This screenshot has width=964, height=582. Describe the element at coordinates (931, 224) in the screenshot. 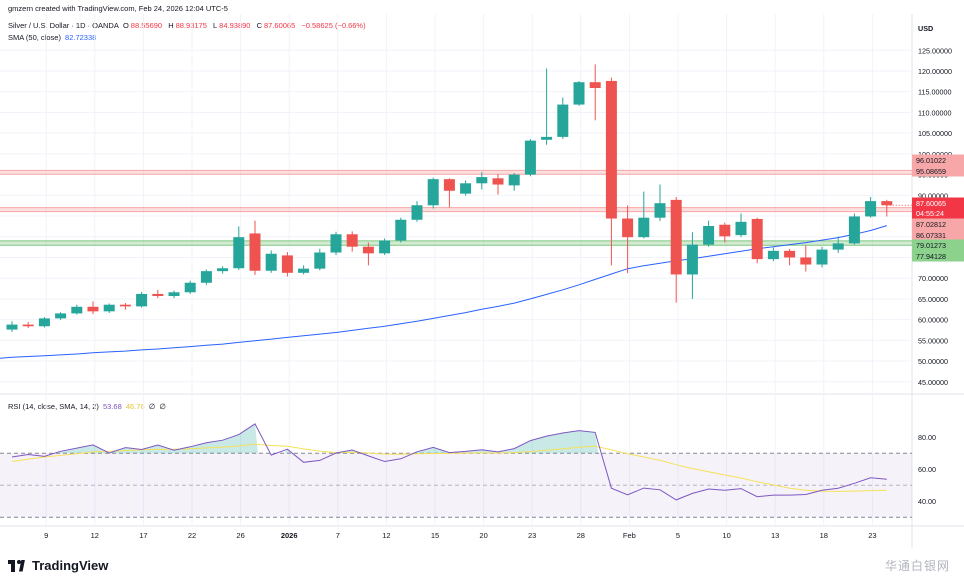

I see `level-tag-text: 87.02812` at that location.